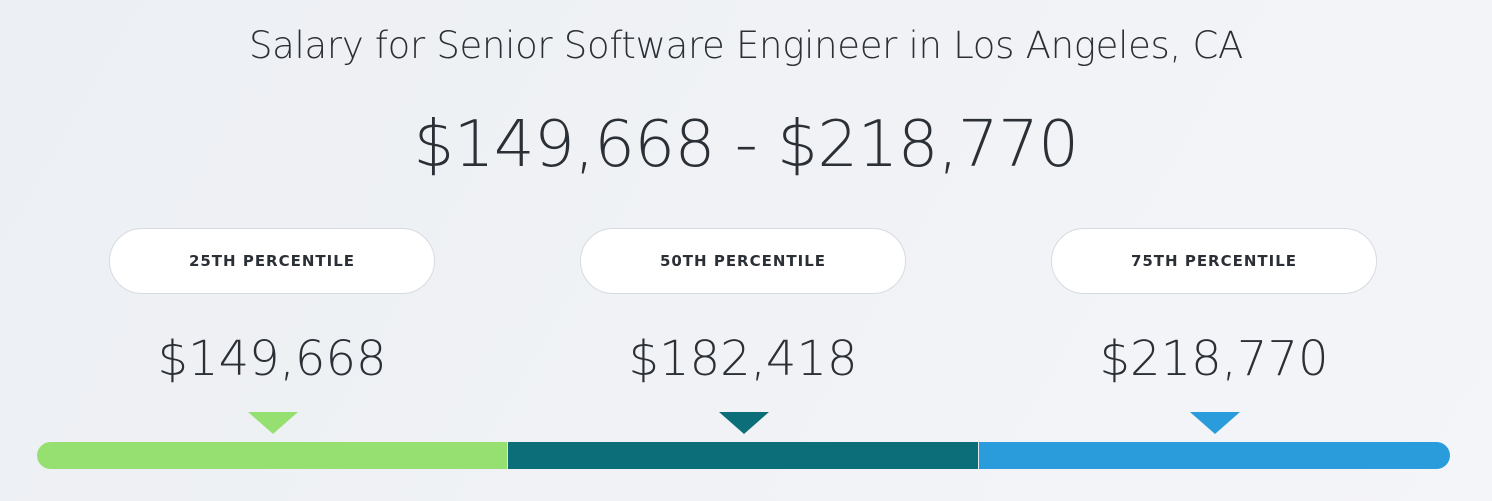  Describe the element at coordinates (1214, 261) in the screenshot. I see `percentile-label: 75TH PERCENTILE` at that location.